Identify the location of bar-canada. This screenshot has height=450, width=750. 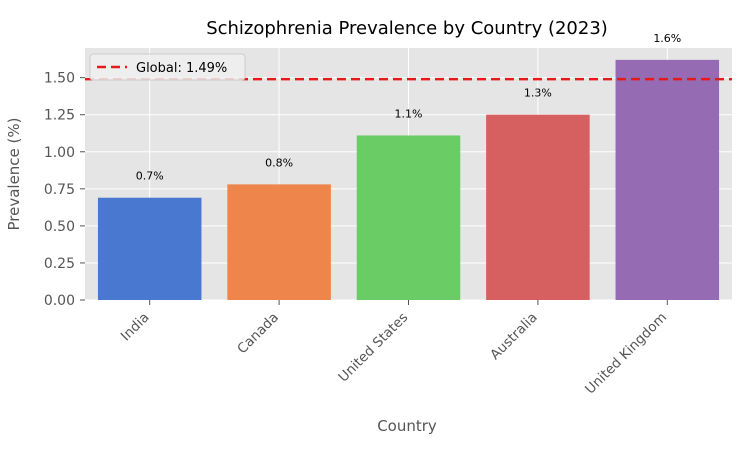
(279, 242).